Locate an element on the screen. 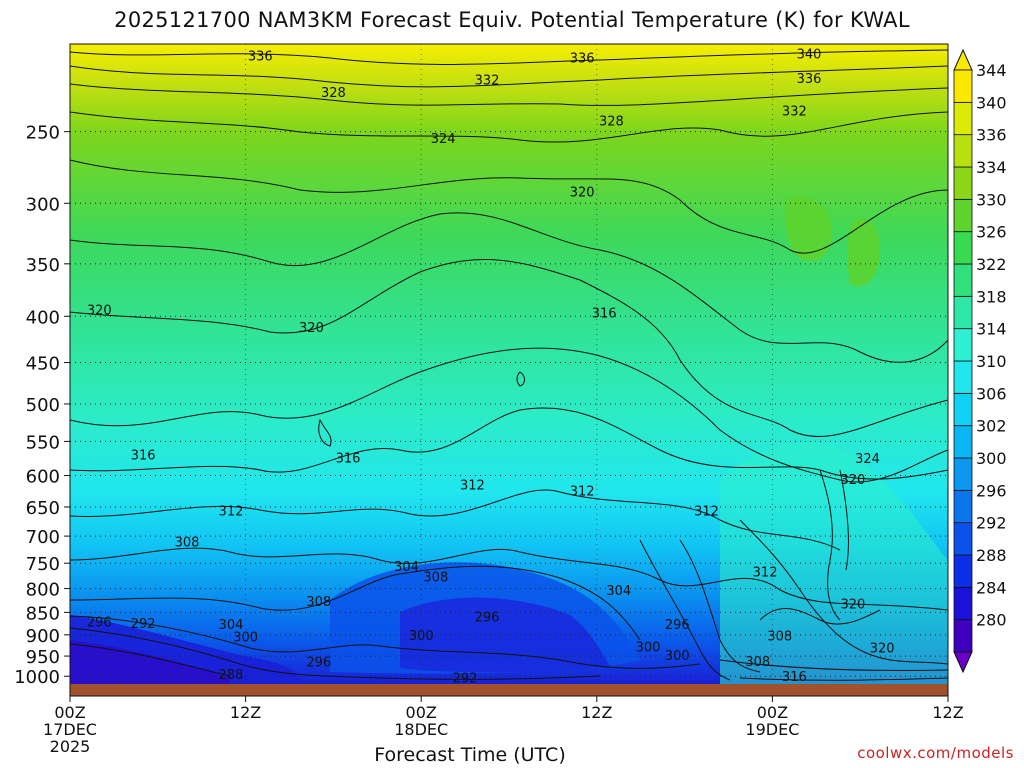  pressure-tick-label: 950 is located at coordinates (43, 657).